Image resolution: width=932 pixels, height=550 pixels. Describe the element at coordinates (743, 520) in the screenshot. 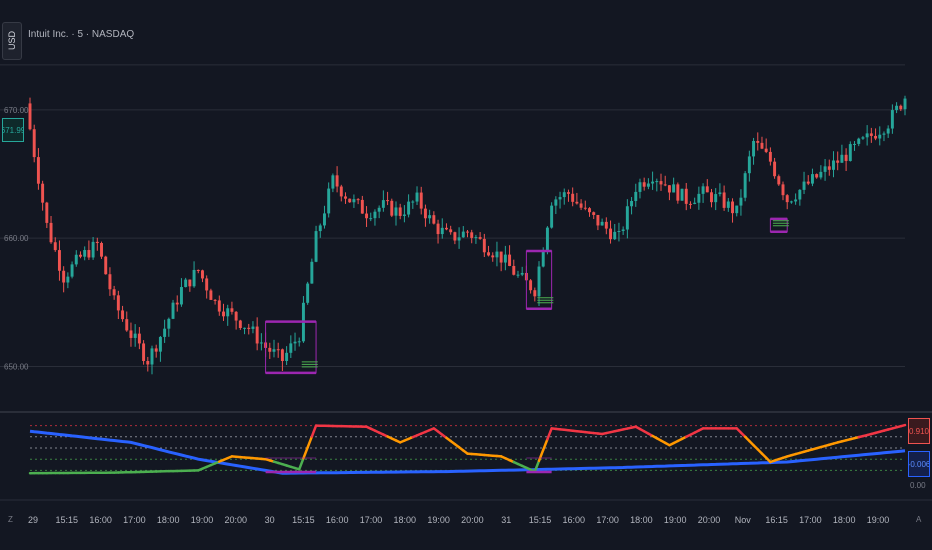

I see `time-tick-label: Nov` at that location.